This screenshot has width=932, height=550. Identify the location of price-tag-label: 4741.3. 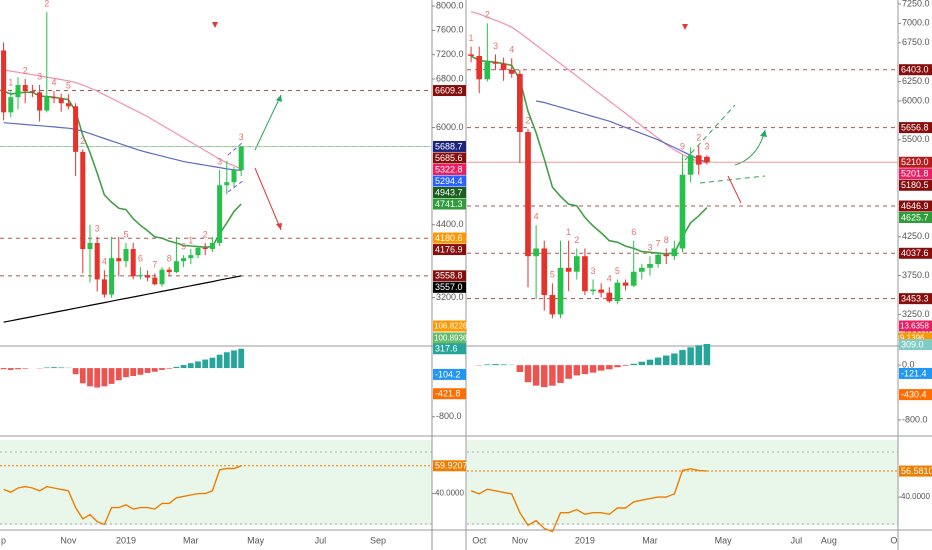
(449, 204).